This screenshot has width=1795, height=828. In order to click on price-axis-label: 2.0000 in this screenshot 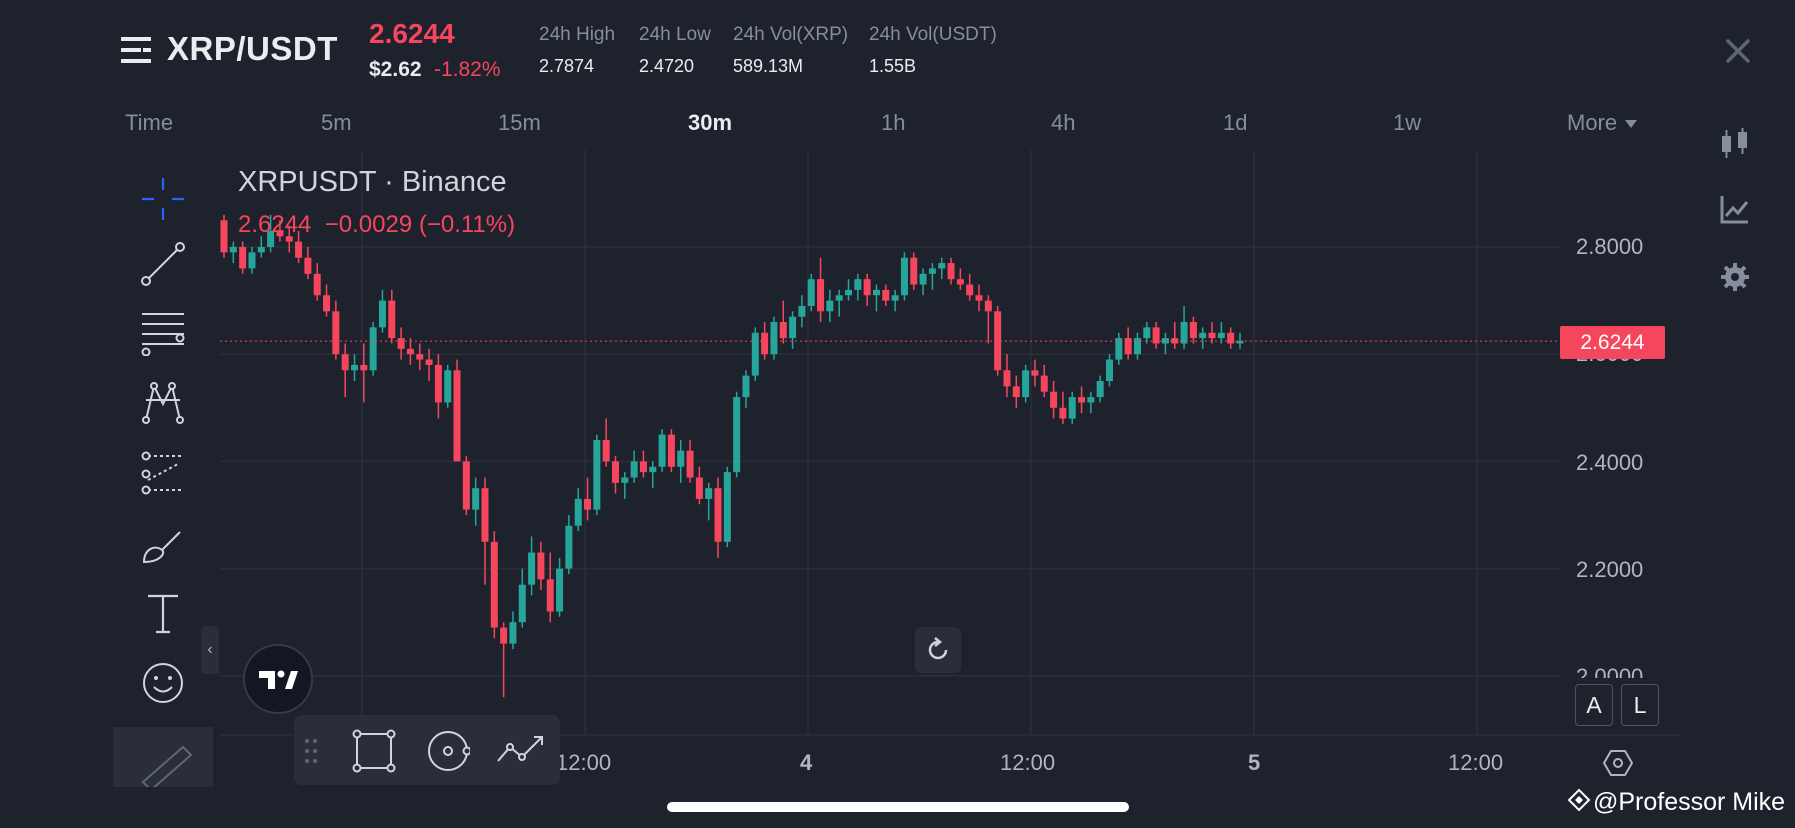, I will do `click(1610, 671)`.